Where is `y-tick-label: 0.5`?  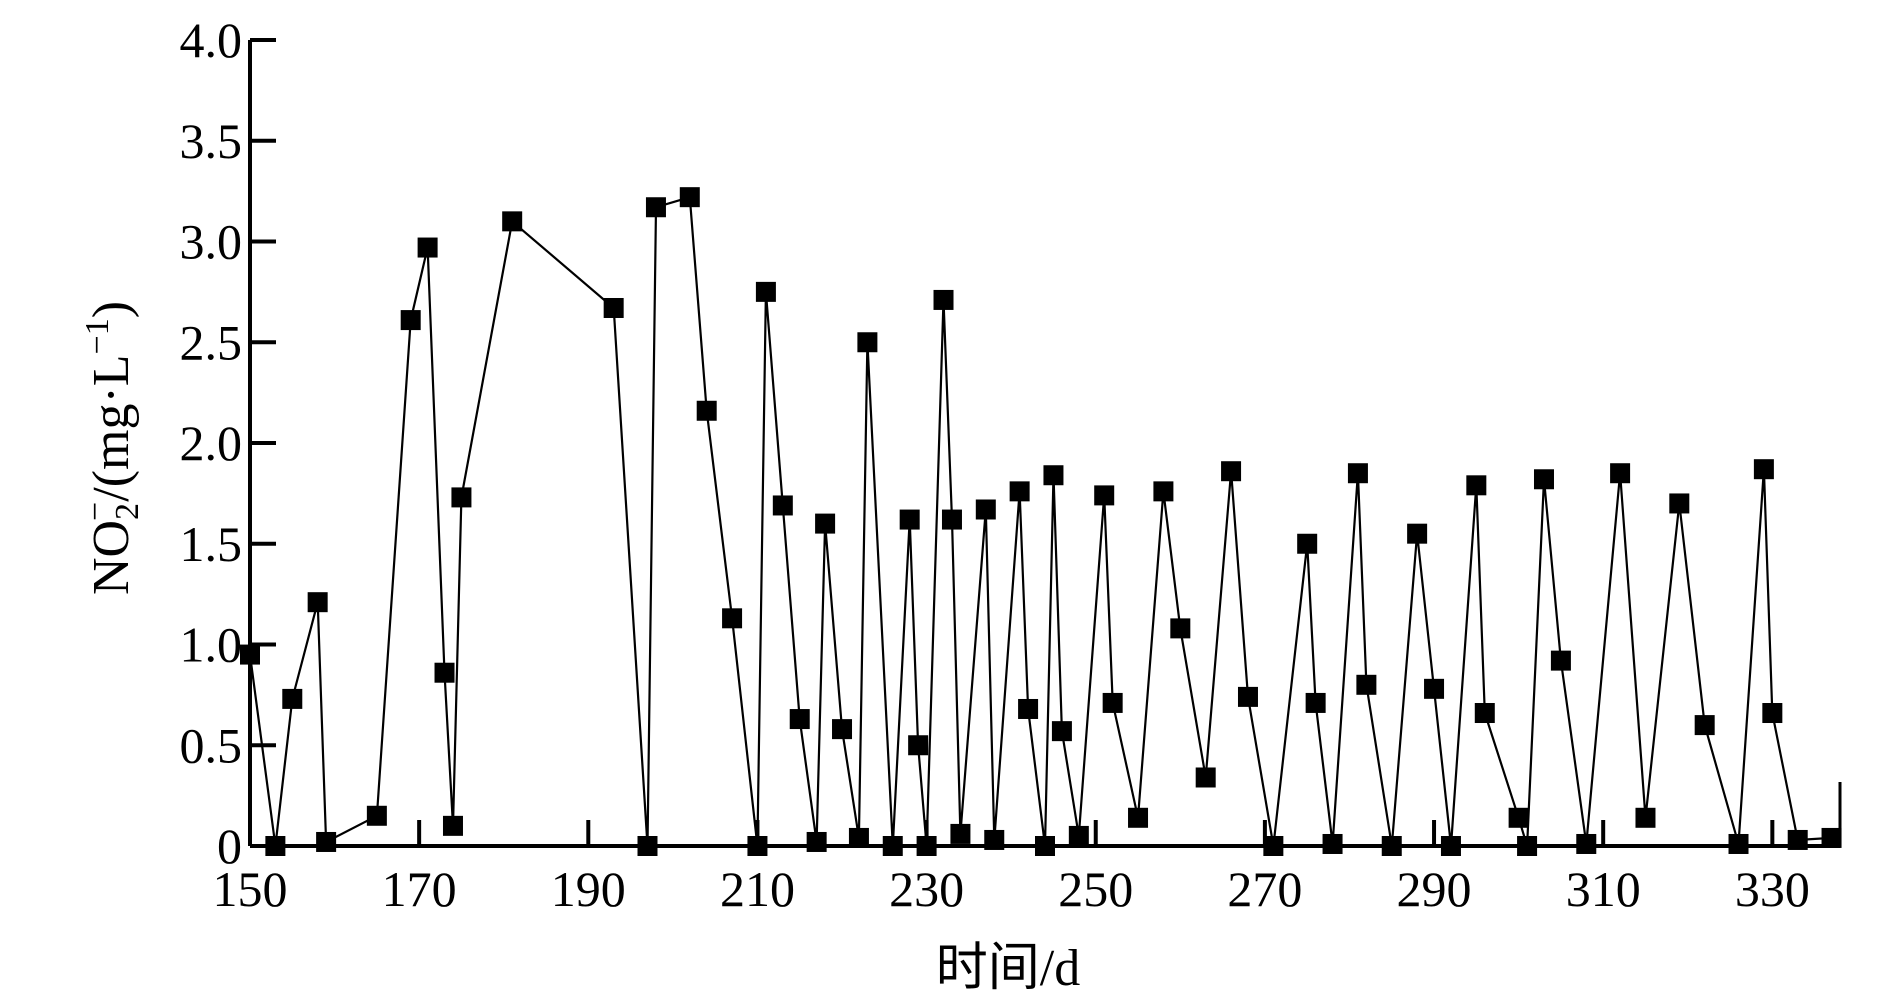 y-tick-label: 0.5 is located at coordinates (211, 745).